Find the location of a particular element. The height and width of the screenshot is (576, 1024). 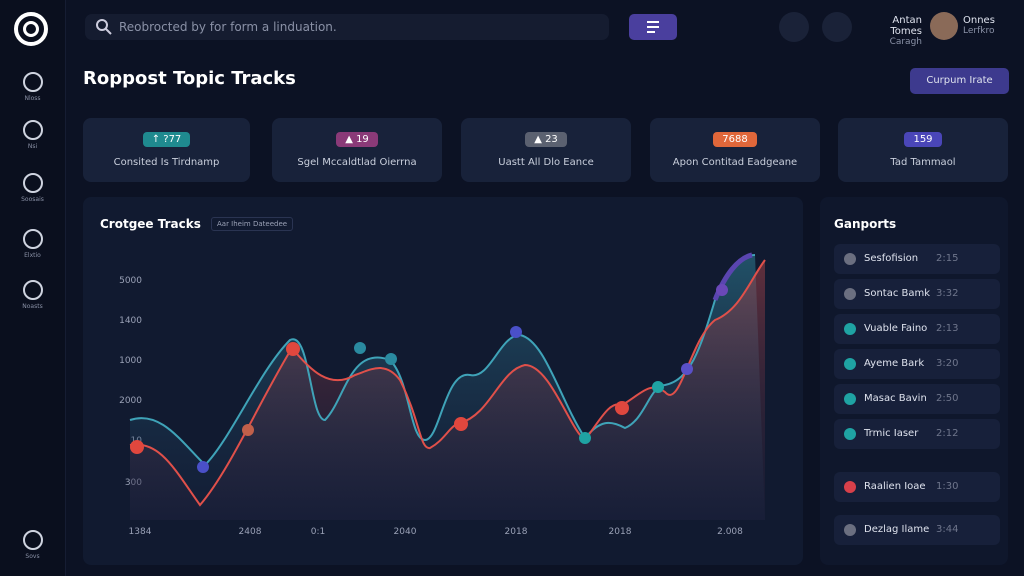

card-badge: ↑ ?77 is located at coordinates (166, 139).